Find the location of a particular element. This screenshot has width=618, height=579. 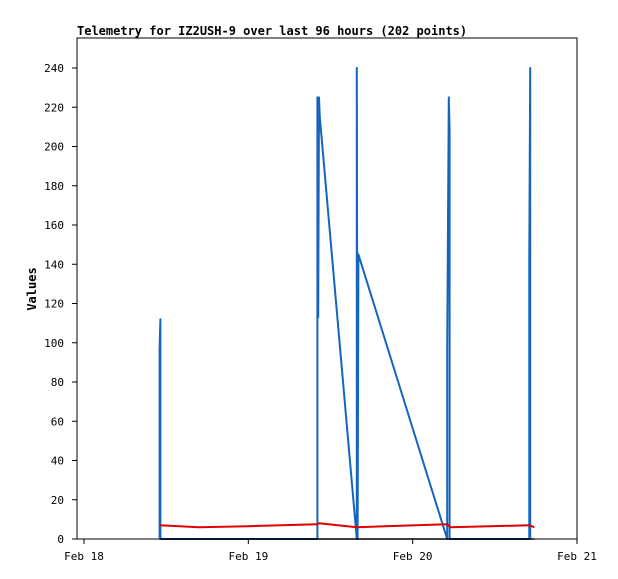

y-tick-label: 100 is located at coordinates (54, 343).